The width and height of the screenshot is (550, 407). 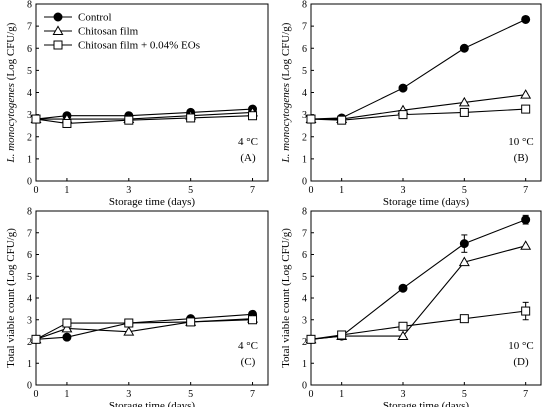 I want to click on y-axis-label: Total viable count (Log CFU/g), so click(x=286, y=298).